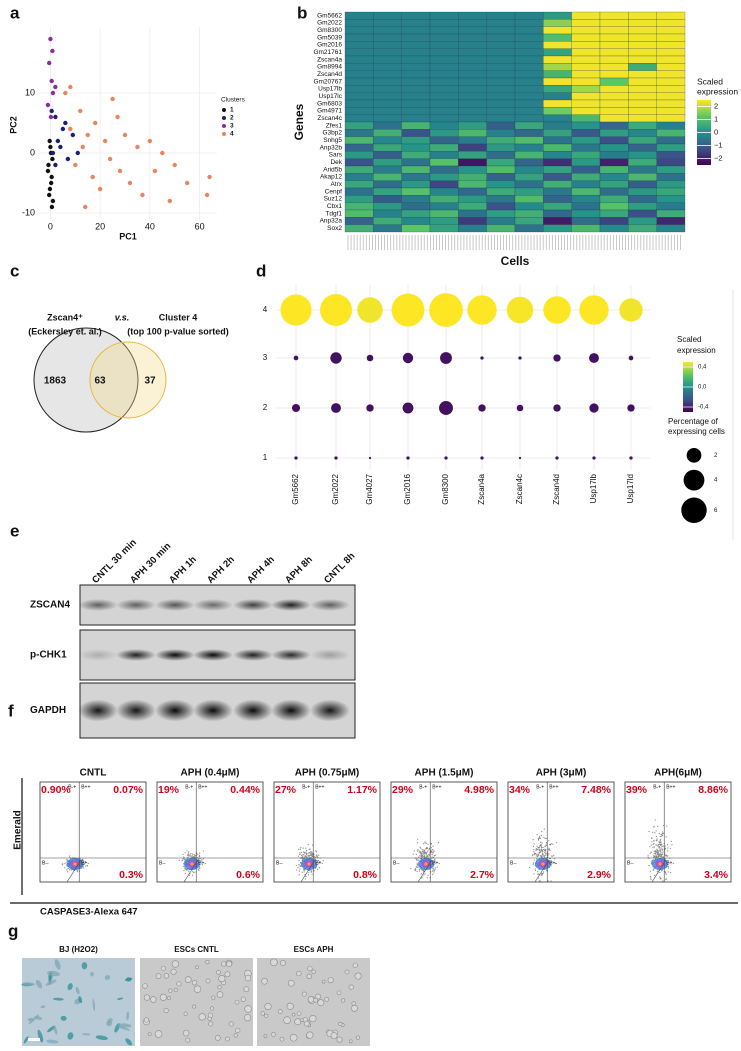 Image resolution: width=741 pixels, height=1051 pixels. What do you see at coordinates (333, 199) in the screenshot?
I see `gene-label: Suz12` at bounding box center [333, 199].